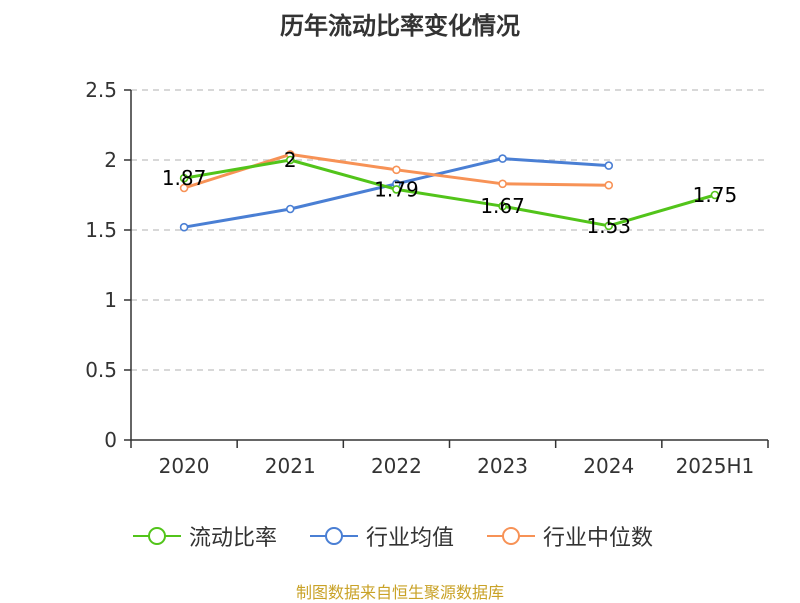 This screenshot has width=800, height=603. I want to click on data-label: 1.67, so click(502, 206).